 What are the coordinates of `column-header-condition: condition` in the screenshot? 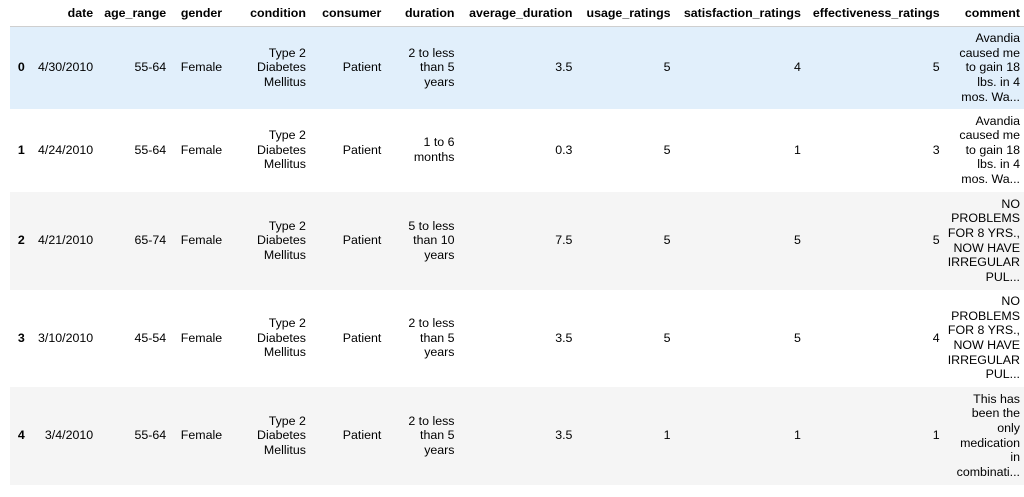 It's located at (268, 13).